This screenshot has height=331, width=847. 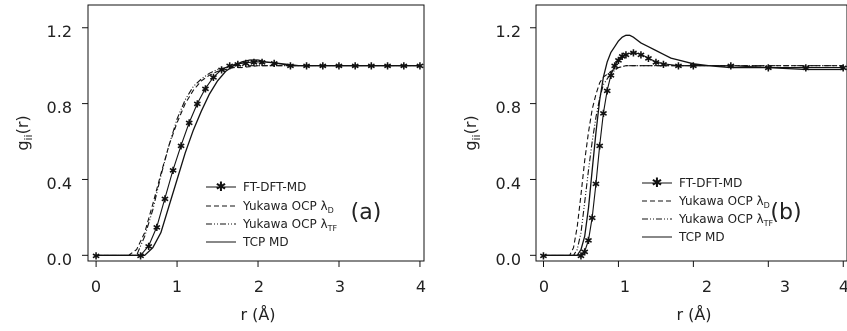 What do you see at coordinates (785, 212) in the screenshot?
I see `panel-label: (b)` at bounding box center [785, 212].